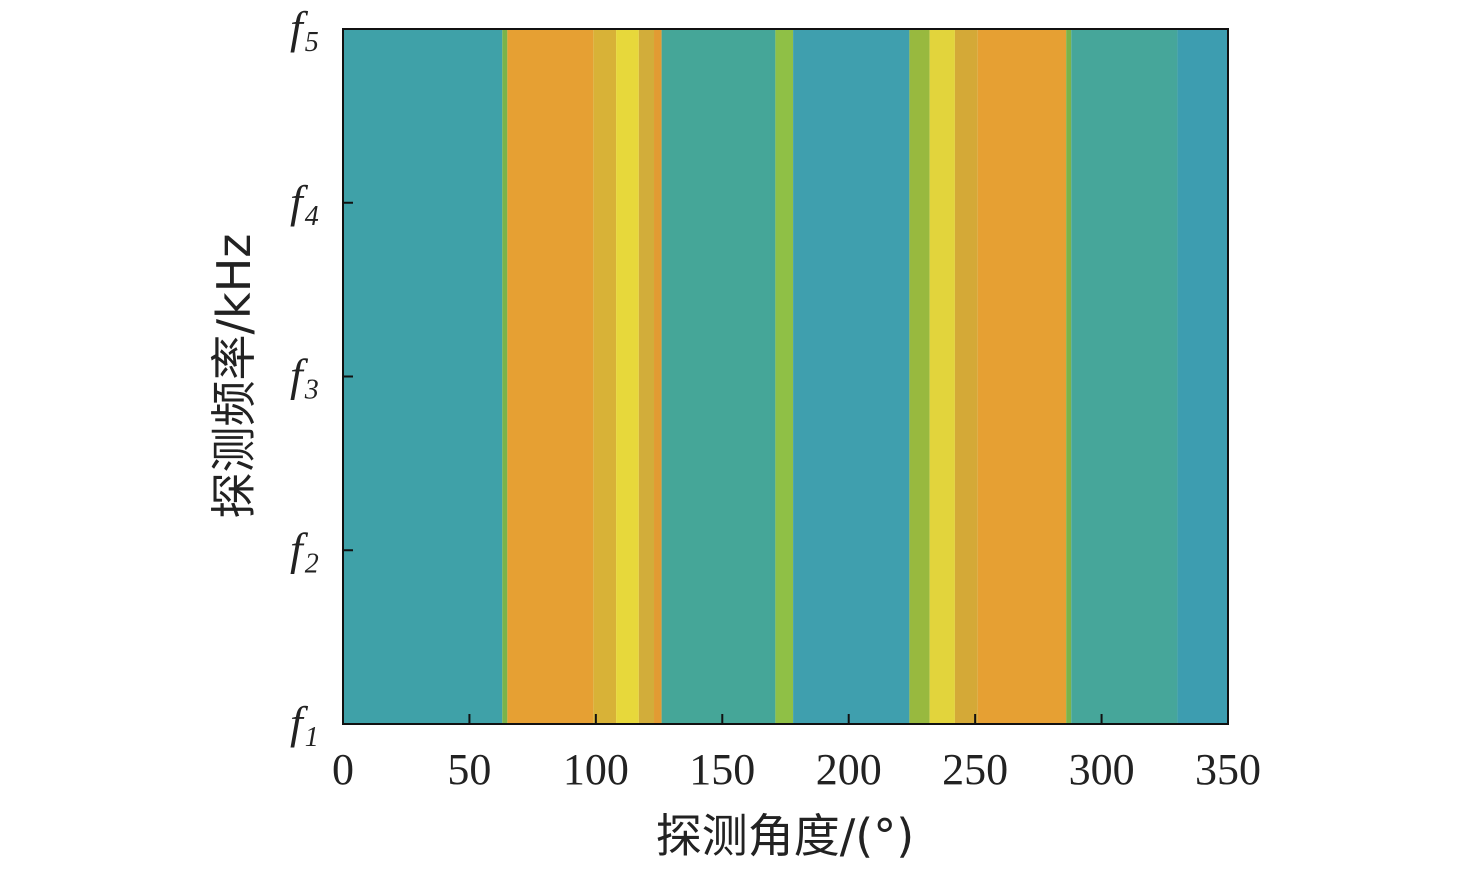 This screenshot has width=1476, height=872. Describe the element at coordinates (796, 754) in the screenshot. I see `x-axis: 0 50 100 150 200 250 300 350` at that location.